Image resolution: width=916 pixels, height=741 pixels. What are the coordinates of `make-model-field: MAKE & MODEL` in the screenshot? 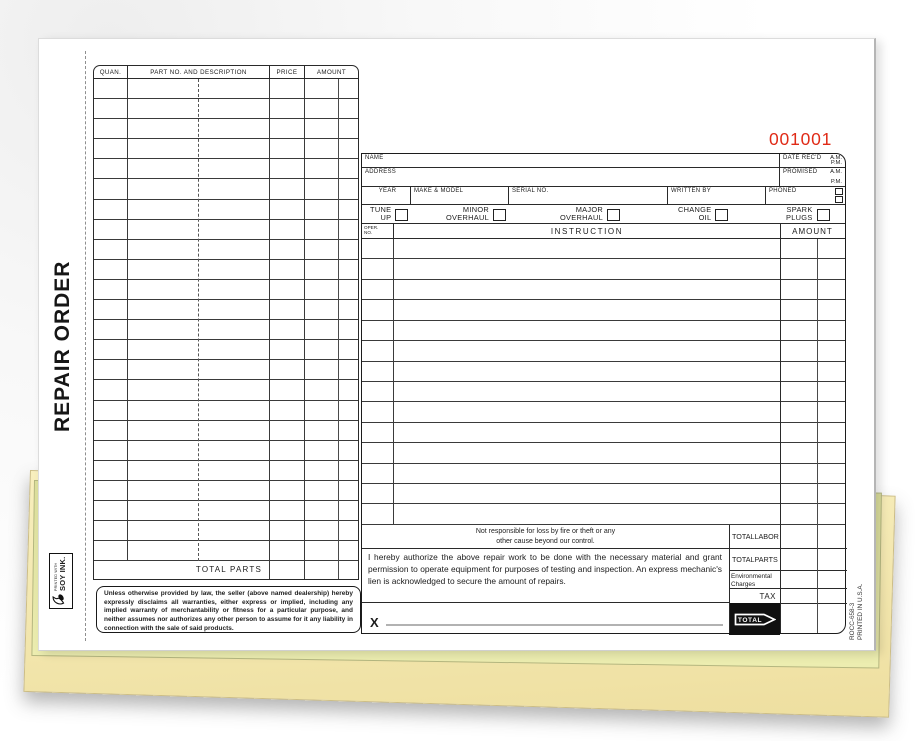 It's located at (460, 195).